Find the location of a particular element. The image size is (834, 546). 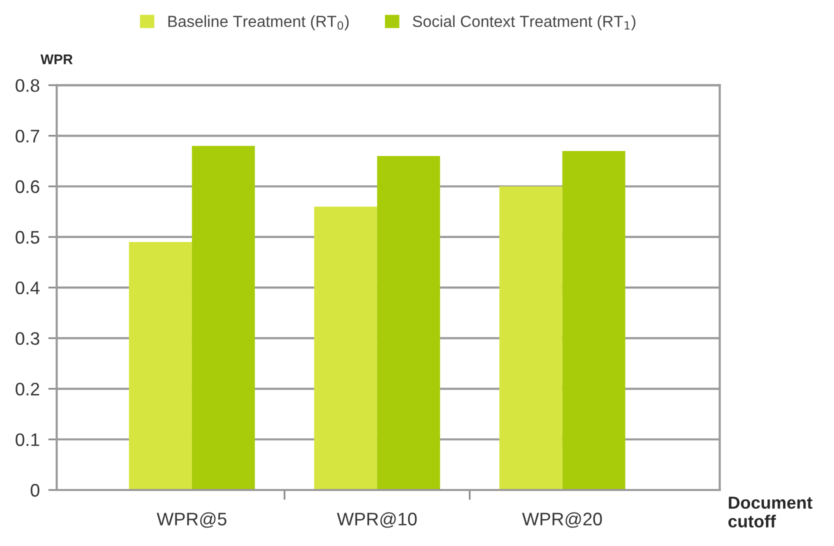

y-tick-label: 0.4 is located at coordinates (28, 288).